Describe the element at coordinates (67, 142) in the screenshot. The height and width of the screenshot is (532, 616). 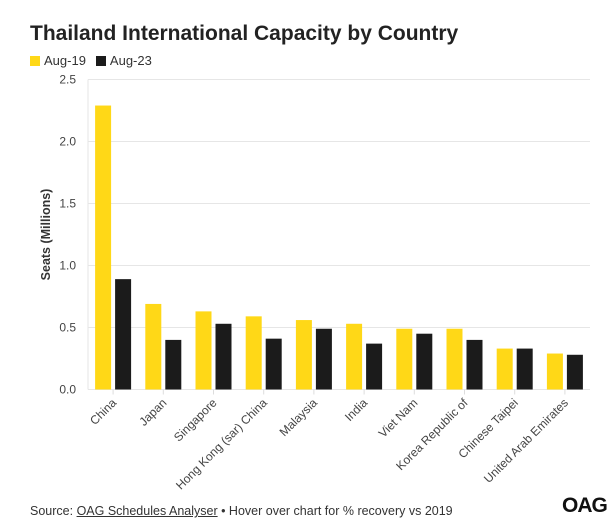
I see `y-tick-label: 2.0` at that location.